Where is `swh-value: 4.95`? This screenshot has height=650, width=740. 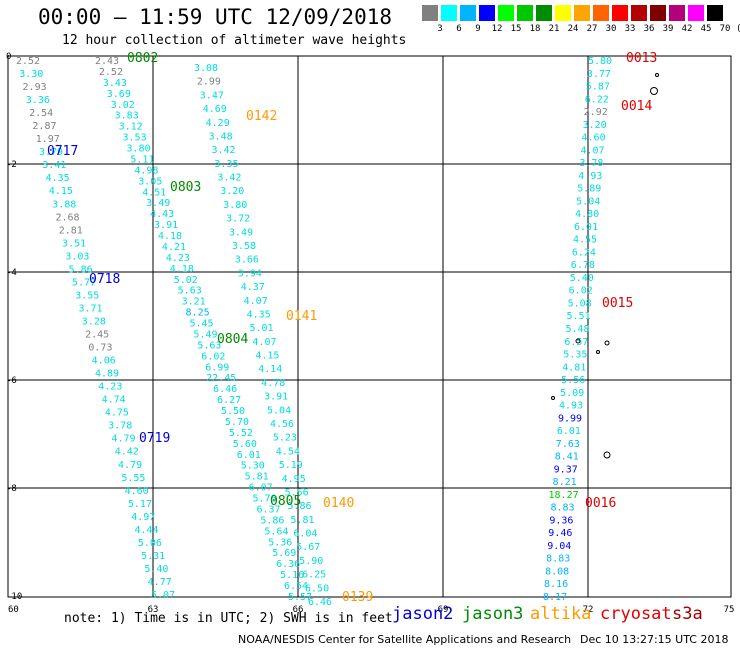
swh-value: 4.95 is located at coordinates (294, 479).